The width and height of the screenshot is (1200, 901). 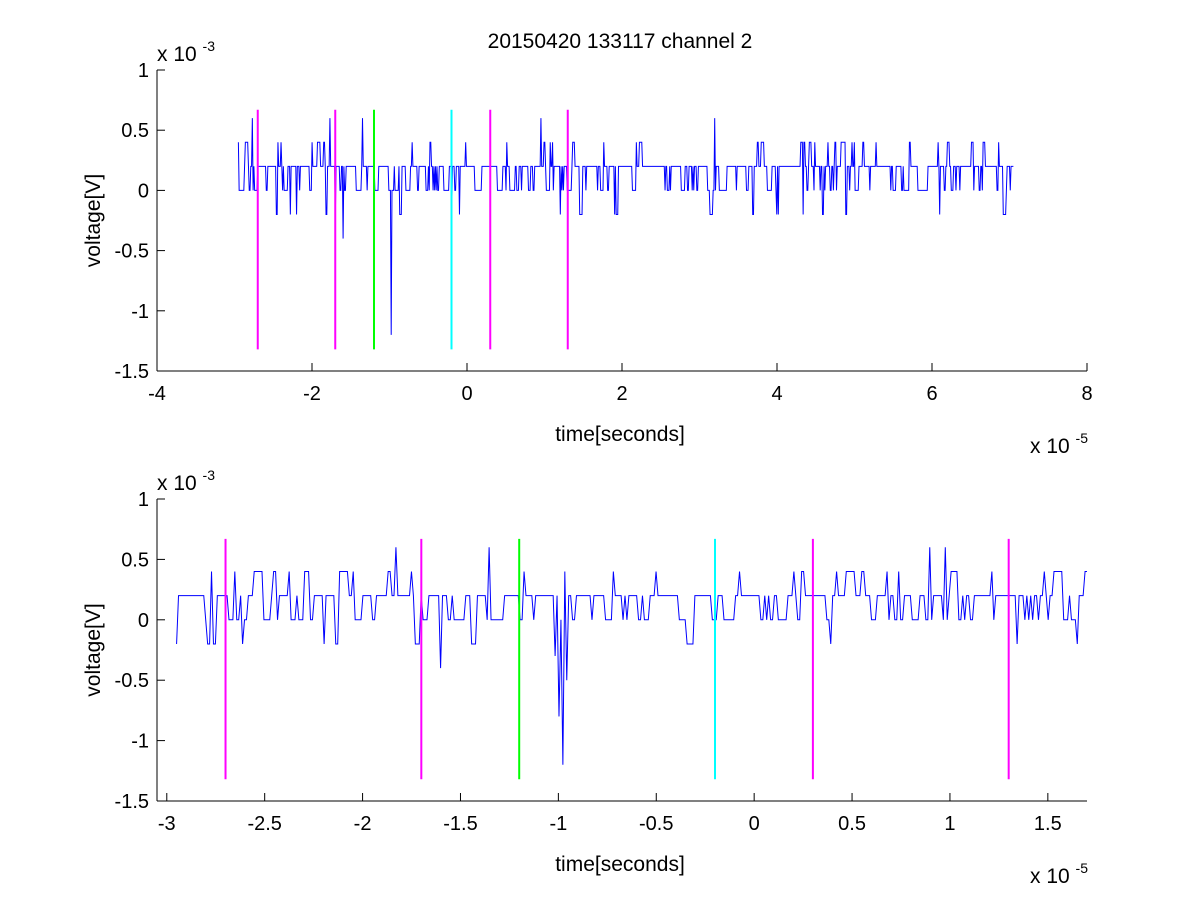 I want to click on x-tick-label: -2.5, so click(x=264, y=824).